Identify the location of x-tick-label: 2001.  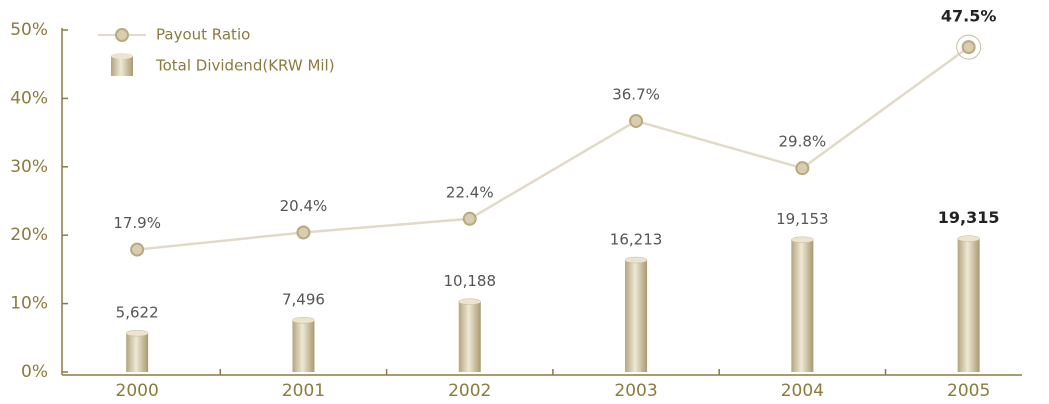
(303, 391).